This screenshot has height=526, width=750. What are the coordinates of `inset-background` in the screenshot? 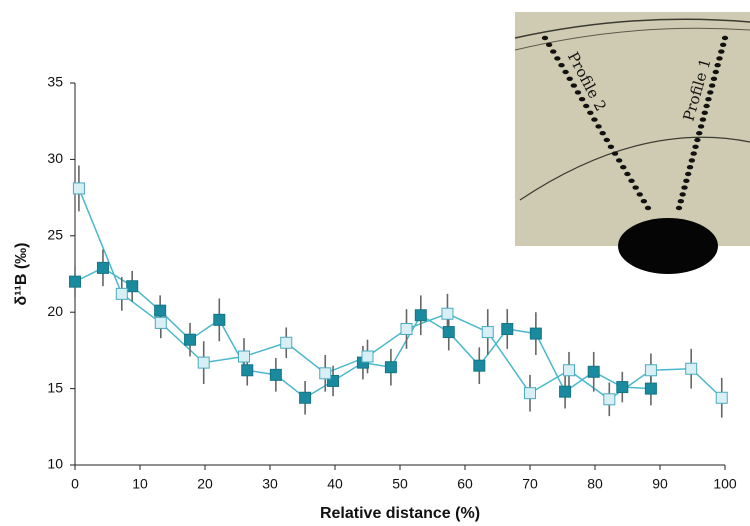 It's located at (632, 129).